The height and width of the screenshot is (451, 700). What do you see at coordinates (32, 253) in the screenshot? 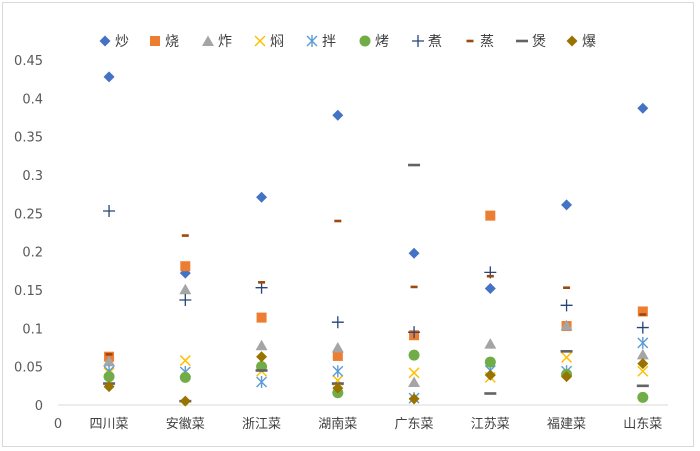
I see `y-tick-label: 0.2` at bounding box center [32, 253].